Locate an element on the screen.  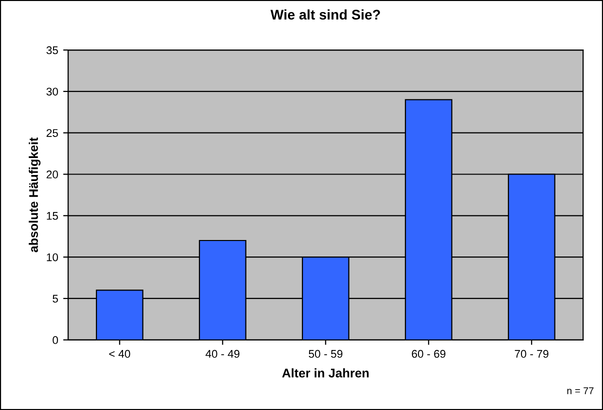
y-axis-title: absolute Häufigkeit is located at coordinates (34, 194).